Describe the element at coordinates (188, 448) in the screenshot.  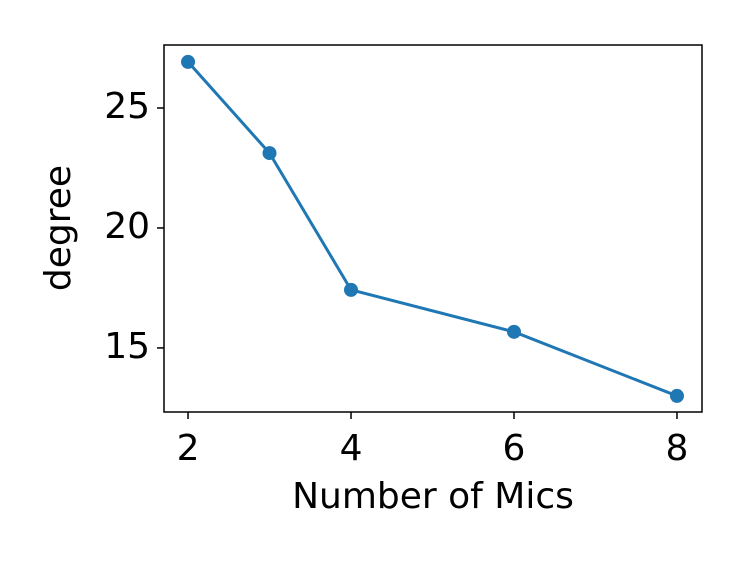
I see `x-tick-label: 2` at that location.